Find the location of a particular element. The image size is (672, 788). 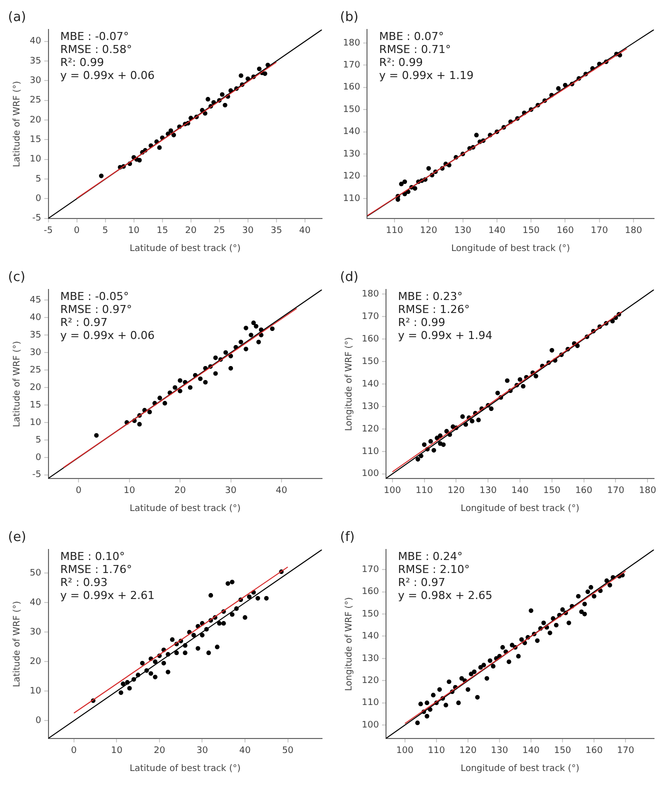

annotation: RMSE : 0.58° is located at coordinates (96, 49).